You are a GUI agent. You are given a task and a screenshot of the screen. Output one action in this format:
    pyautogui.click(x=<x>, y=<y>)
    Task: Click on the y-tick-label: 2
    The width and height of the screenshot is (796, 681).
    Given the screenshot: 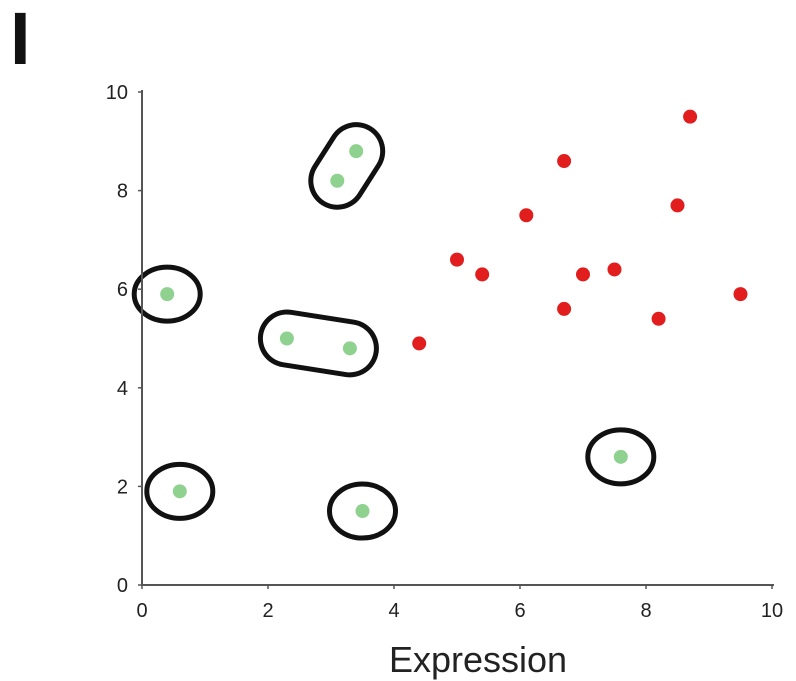 What is the action you would take?
    pyautogui.click(x=122, y=487)
    